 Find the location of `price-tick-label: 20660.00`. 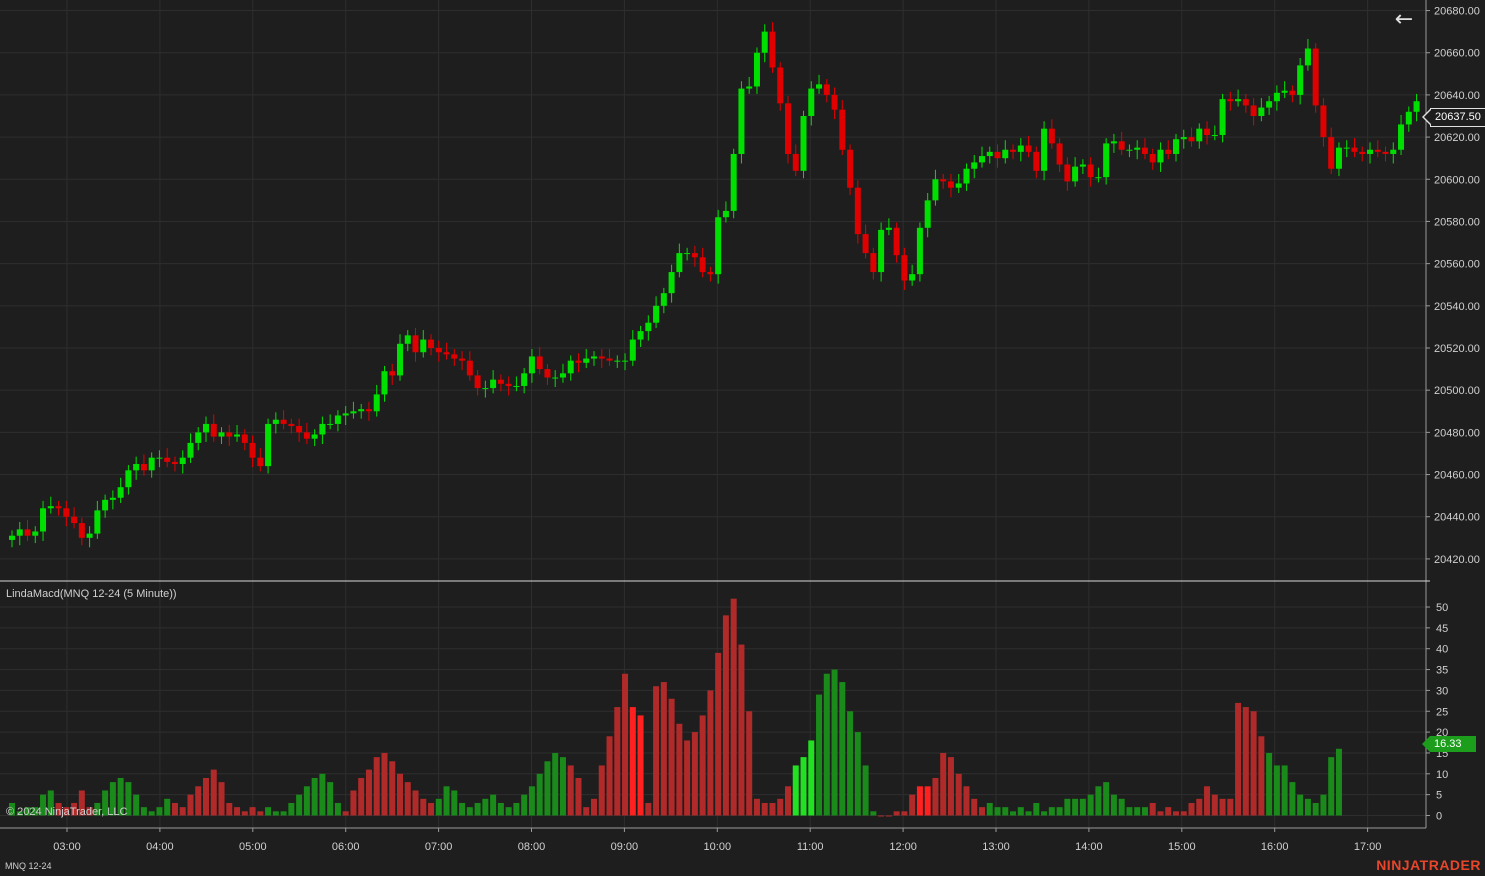

price-tick-label: 20660.00 is located at coordinates (1457, 54).